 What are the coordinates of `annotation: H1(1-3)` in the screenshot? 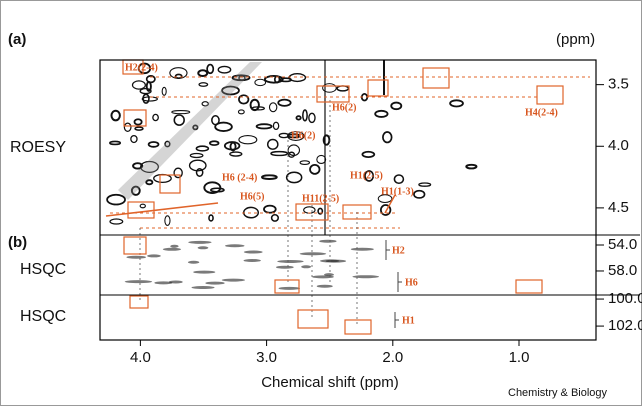 It's located at (397, 191).